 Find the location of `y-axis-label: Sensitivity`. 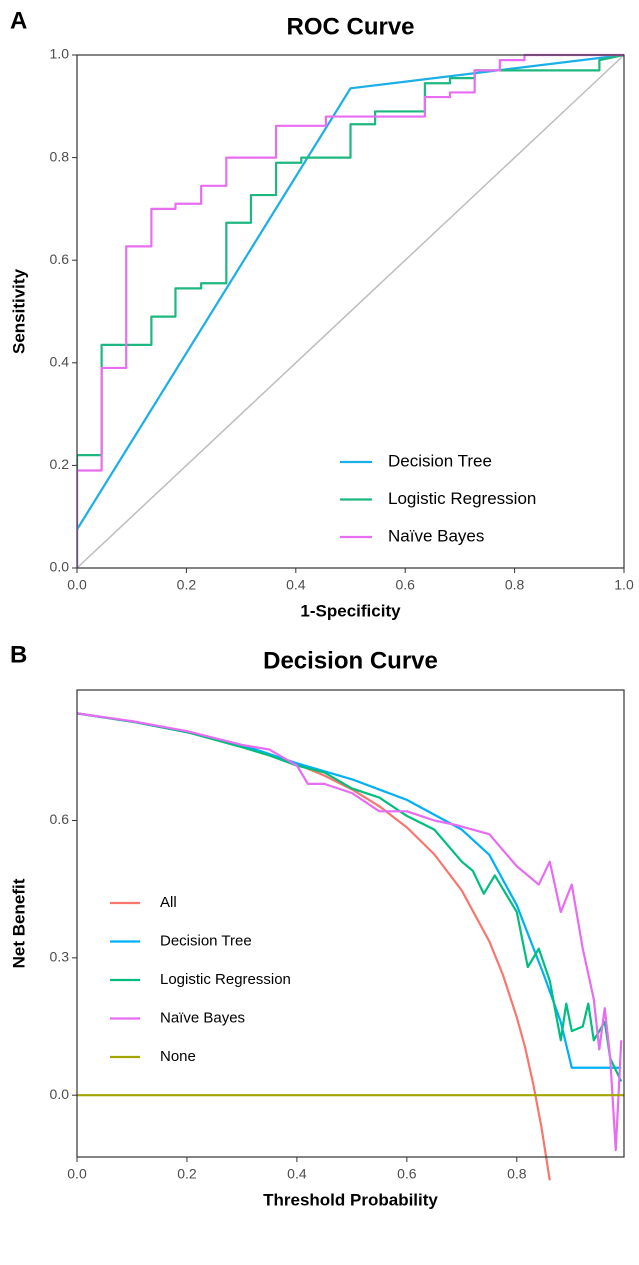

y-axis-label: Sensitivity is located at coordinates (18, 311).